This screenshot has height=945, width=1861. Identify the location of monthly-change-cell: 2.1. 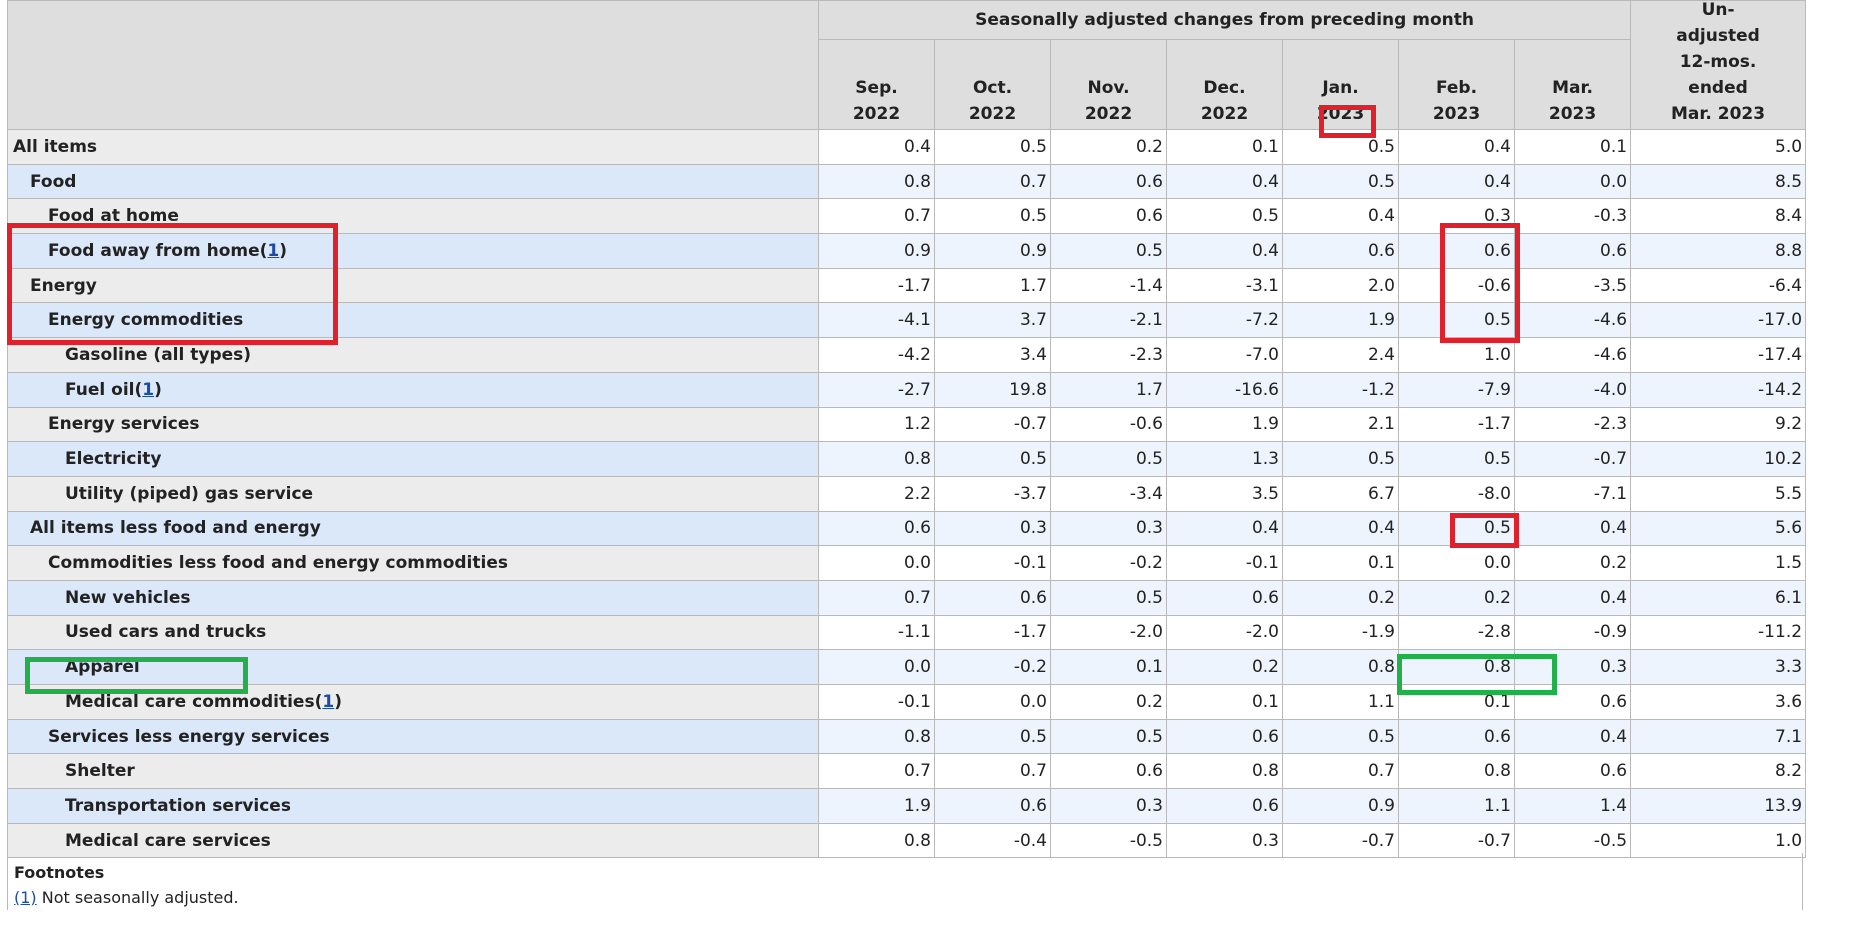
(1340, 424).